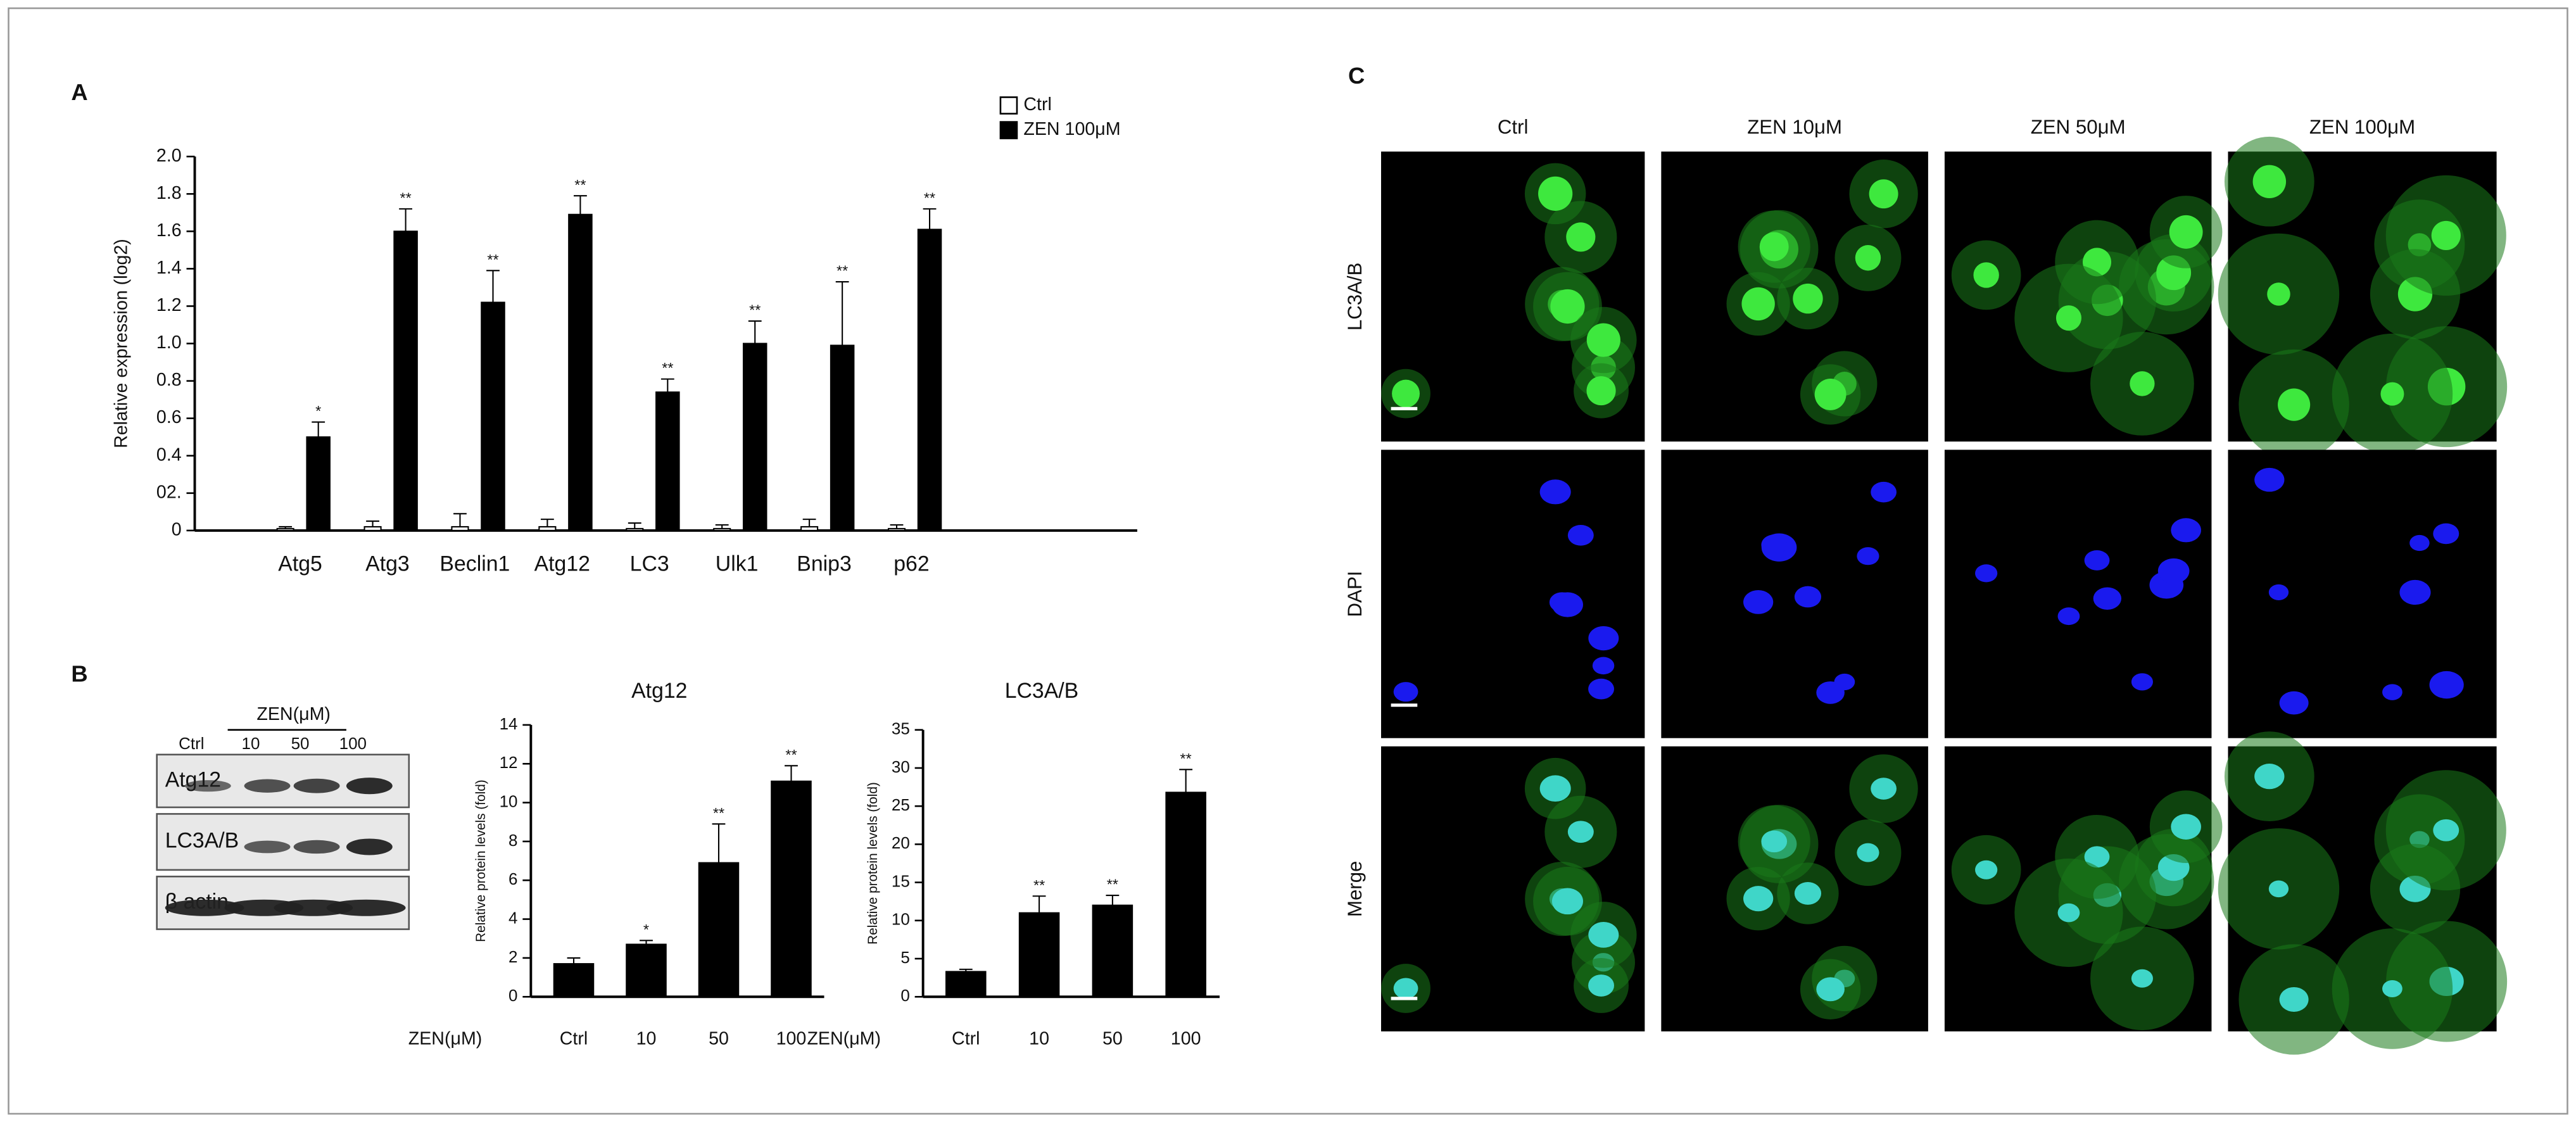 The image size is (2576, 1122). I want to click on y-tick-label: 0.4, so click(169, 455).